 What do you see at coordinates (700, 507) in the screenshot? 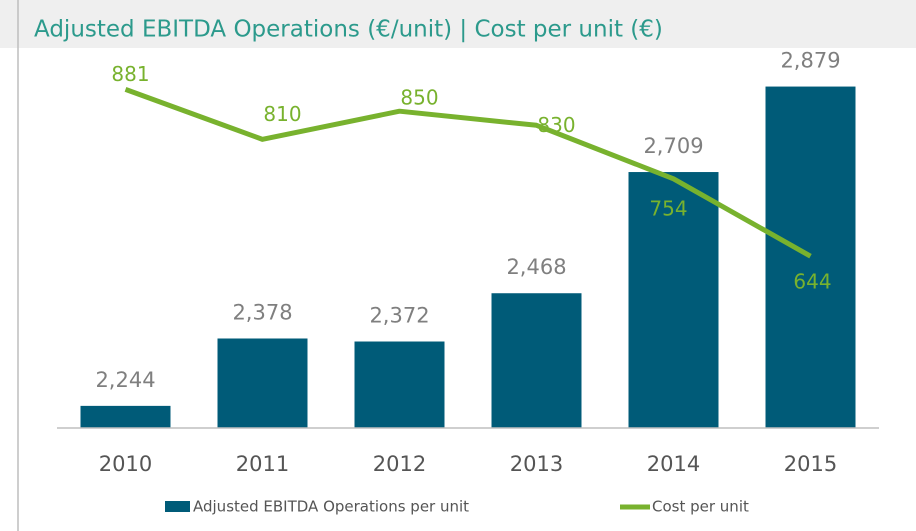
I see `legend-label: Cost per unit` at bounding box center [700, 507].